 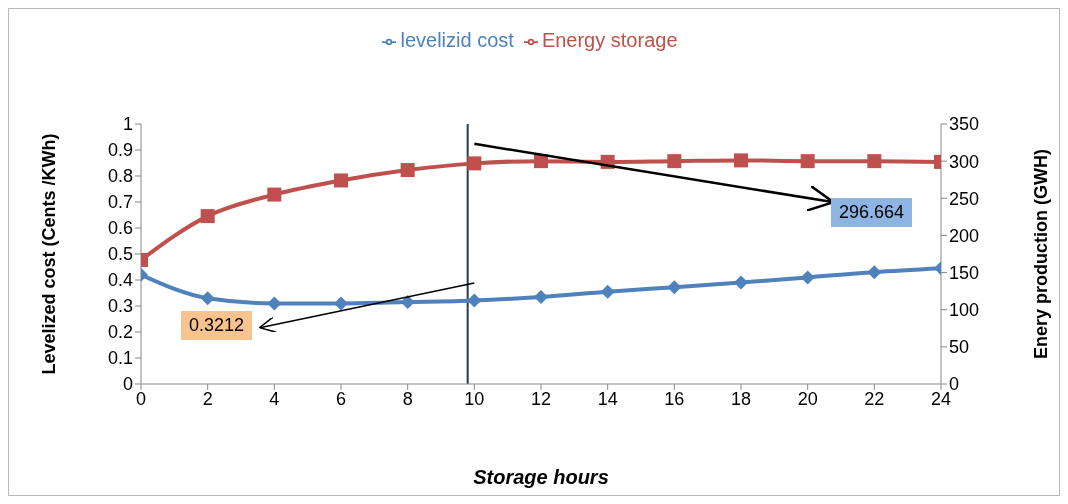 What do you see at coordinates (49, 254) in the screenshot?
I see `y-axis-title: Levelized cost (Cents /KWh)` at bounding box center [49, 254].